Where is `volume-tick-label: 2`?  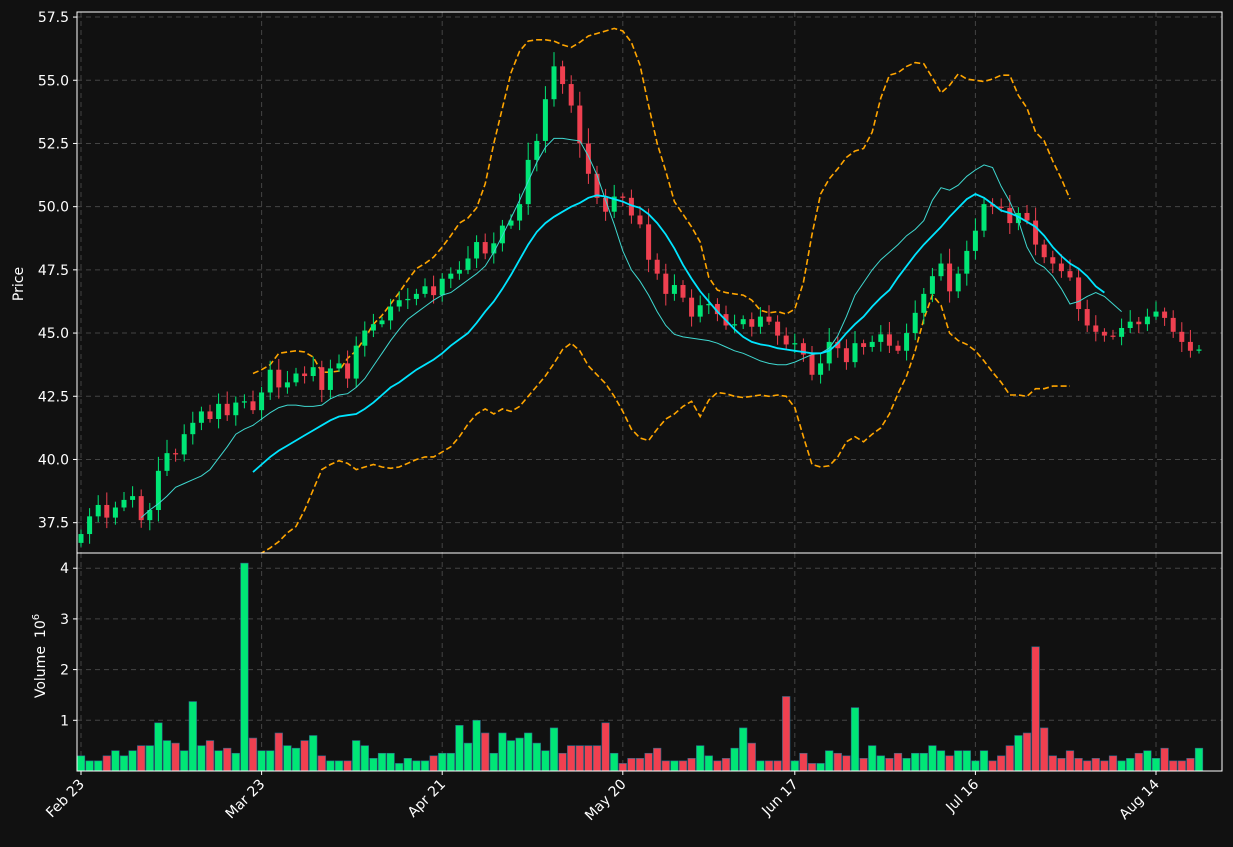 volume-tick-label: 2 is located at coordinates (64, 671).